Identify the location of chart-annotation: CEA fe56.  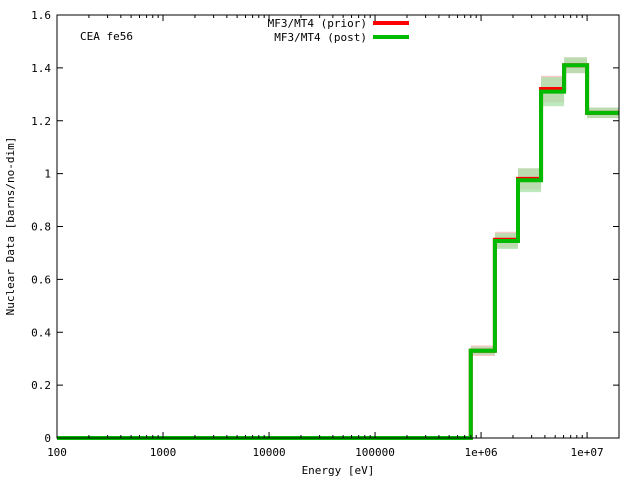
(106, 36).